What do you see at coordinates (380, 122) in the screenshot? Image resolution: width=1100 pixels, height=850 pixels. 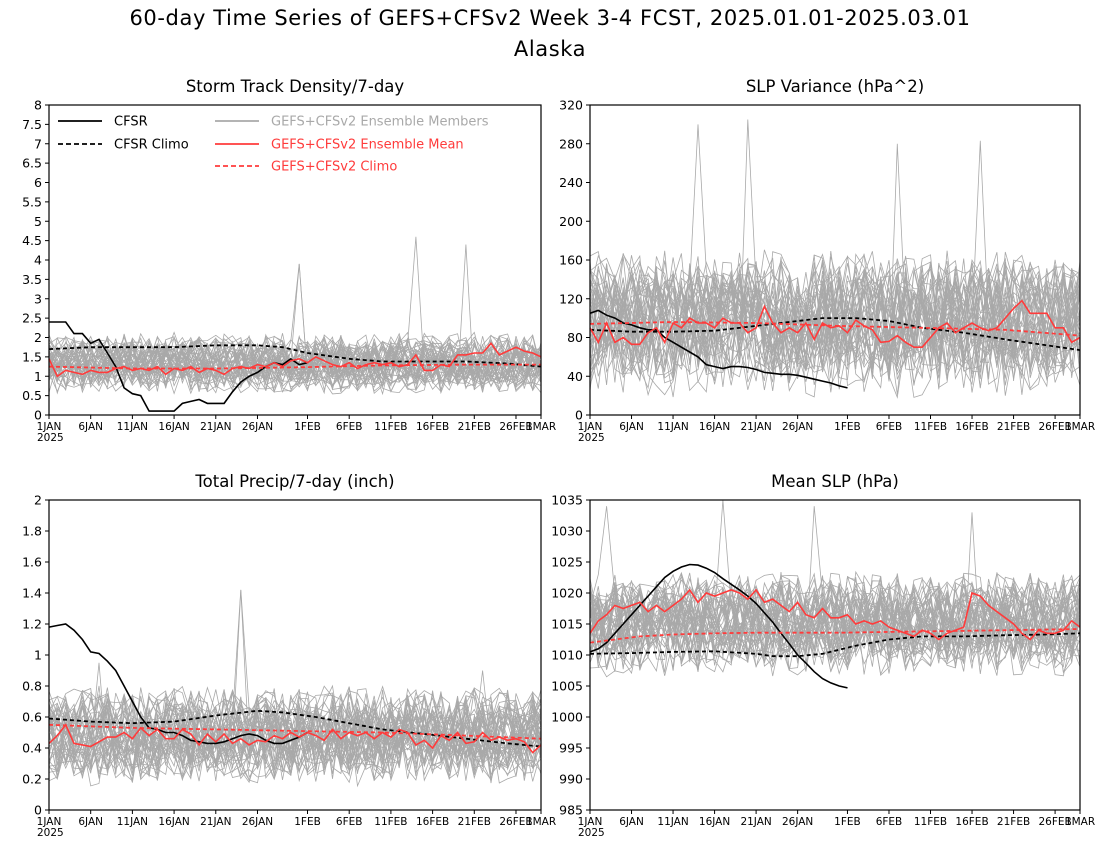 I see `legend-label: GEFS+CFSv2 Ensemble Members` at bounding box center [380, 122].